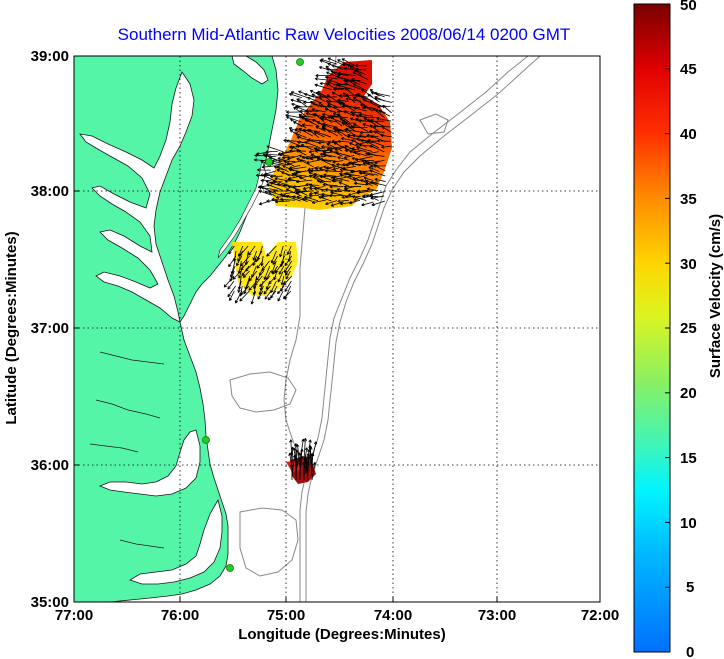 The image size is (724, 659). I want to click on chesapeake-bay, so click(137, 197).